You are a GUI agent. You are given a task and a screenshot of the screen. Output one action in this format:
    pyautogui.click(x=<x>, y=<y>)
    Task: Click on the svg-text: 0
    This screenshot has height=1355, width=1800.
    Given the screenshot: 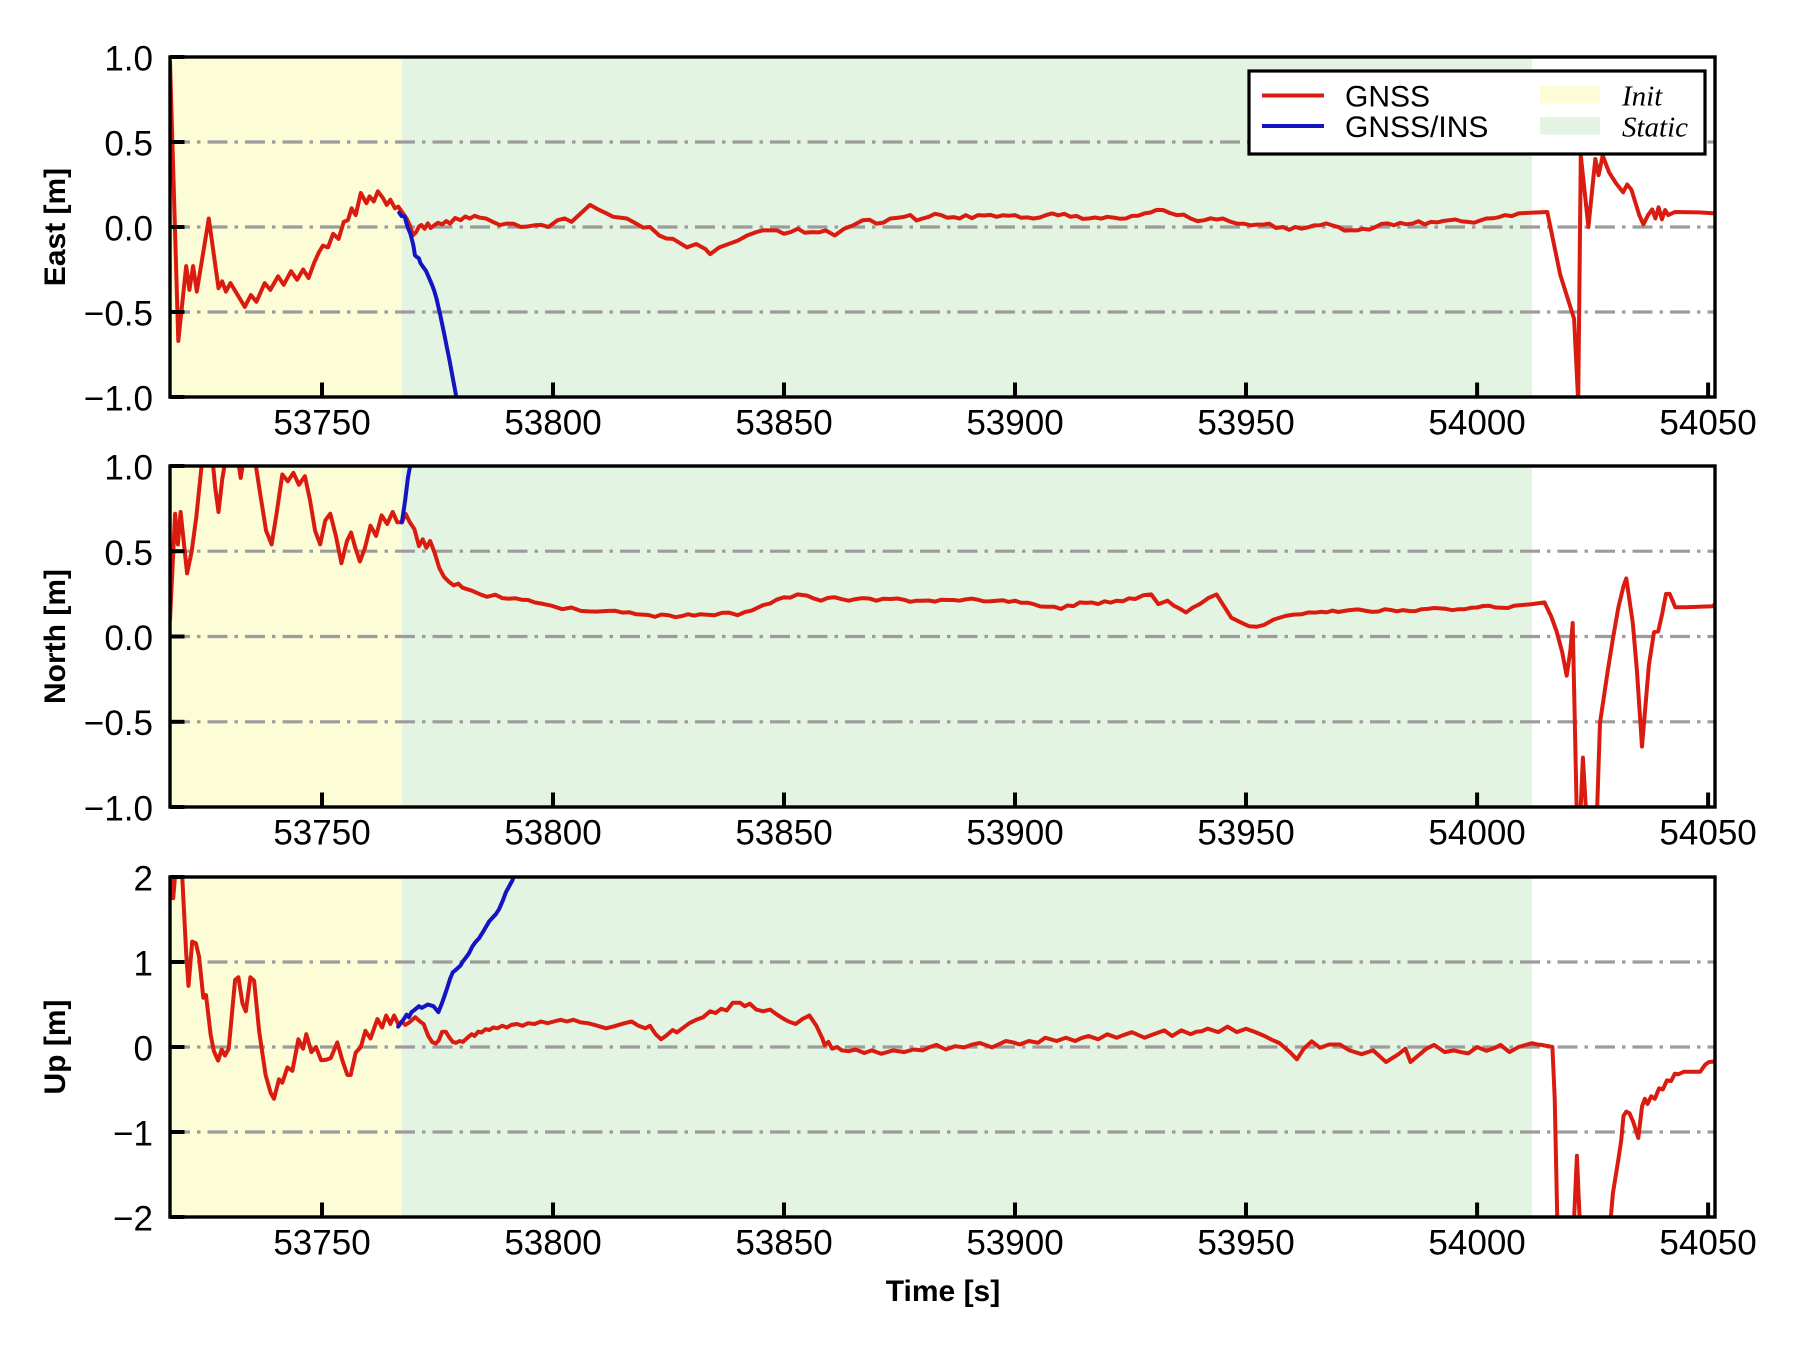 What is the action you would take?
    pyautogui.click(x=143, y=1049)
    